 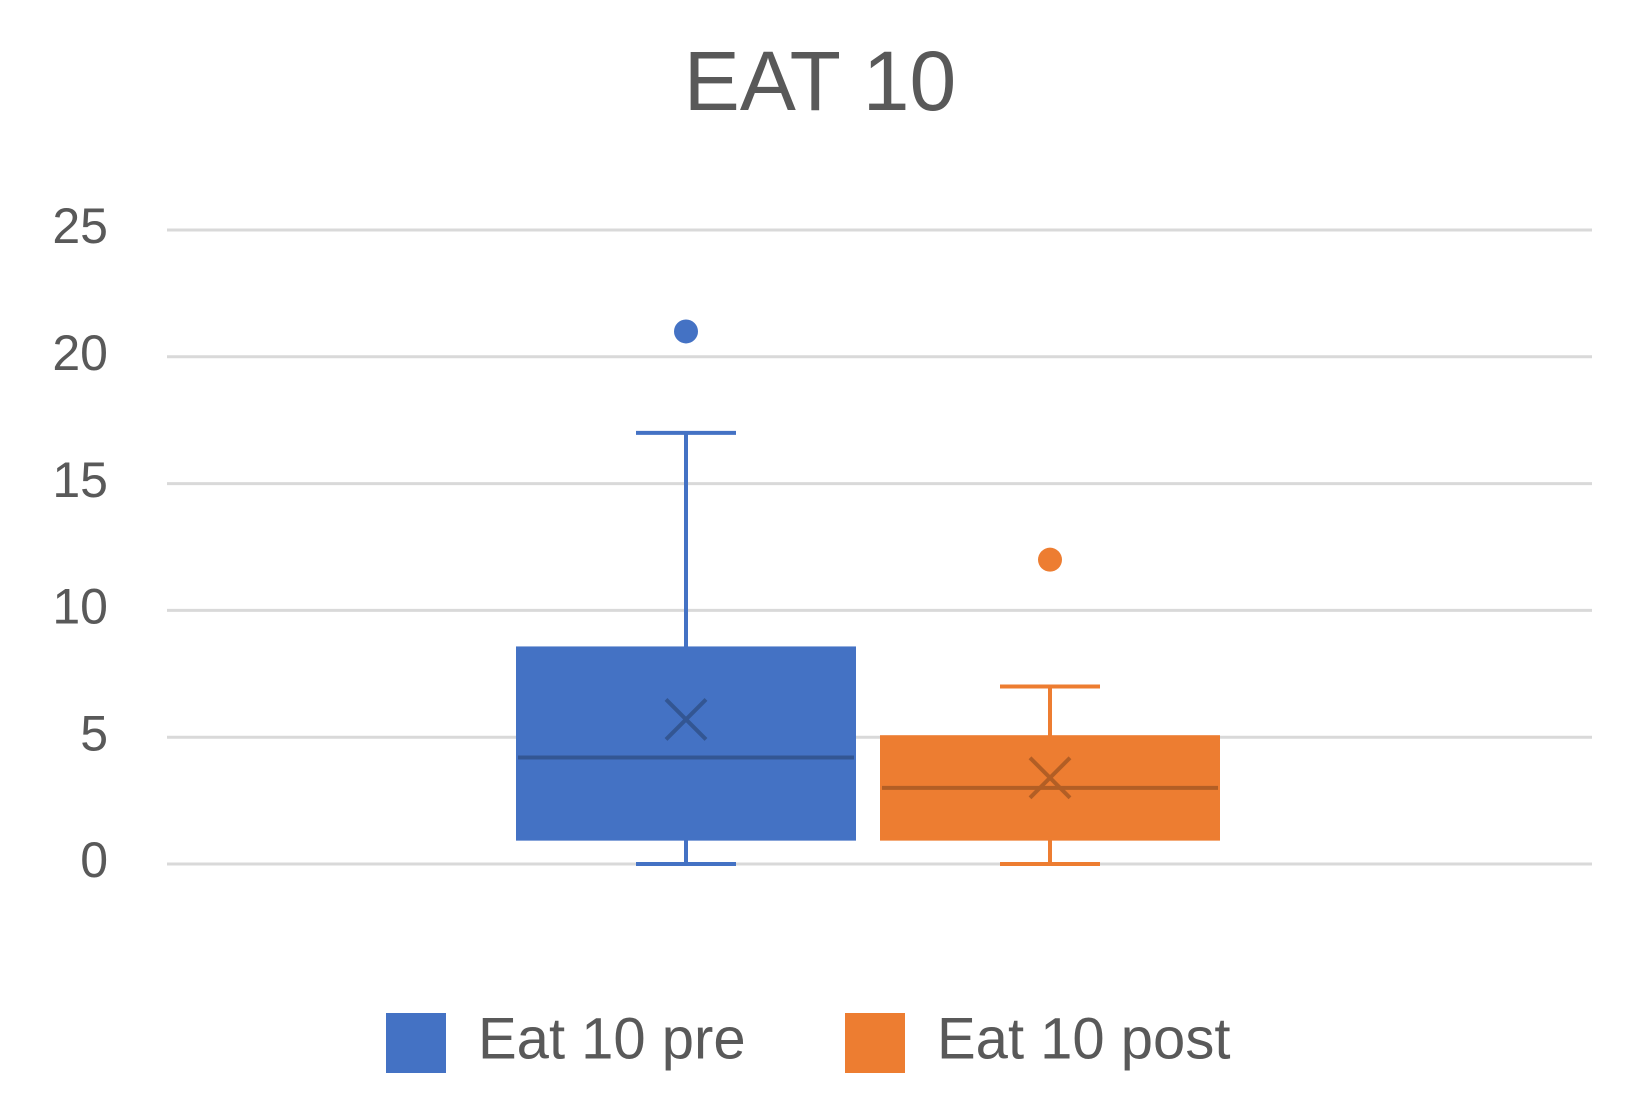 I want to click on y-tick-label: 15, so click(x=80, y=480).